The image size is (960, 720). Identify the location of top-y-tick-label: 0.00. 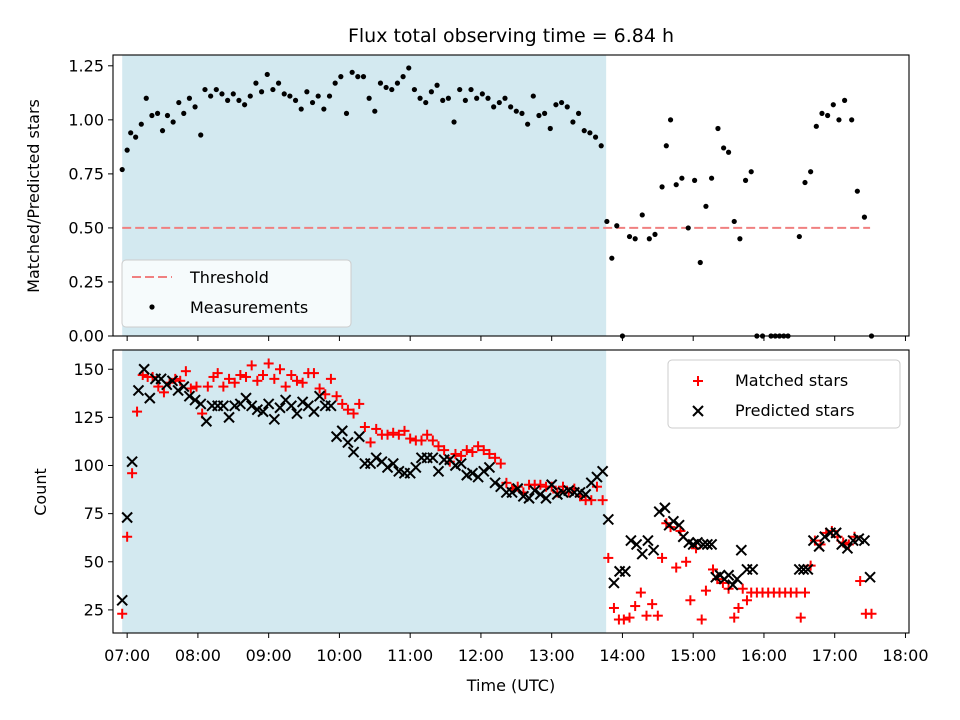
(86, 336).